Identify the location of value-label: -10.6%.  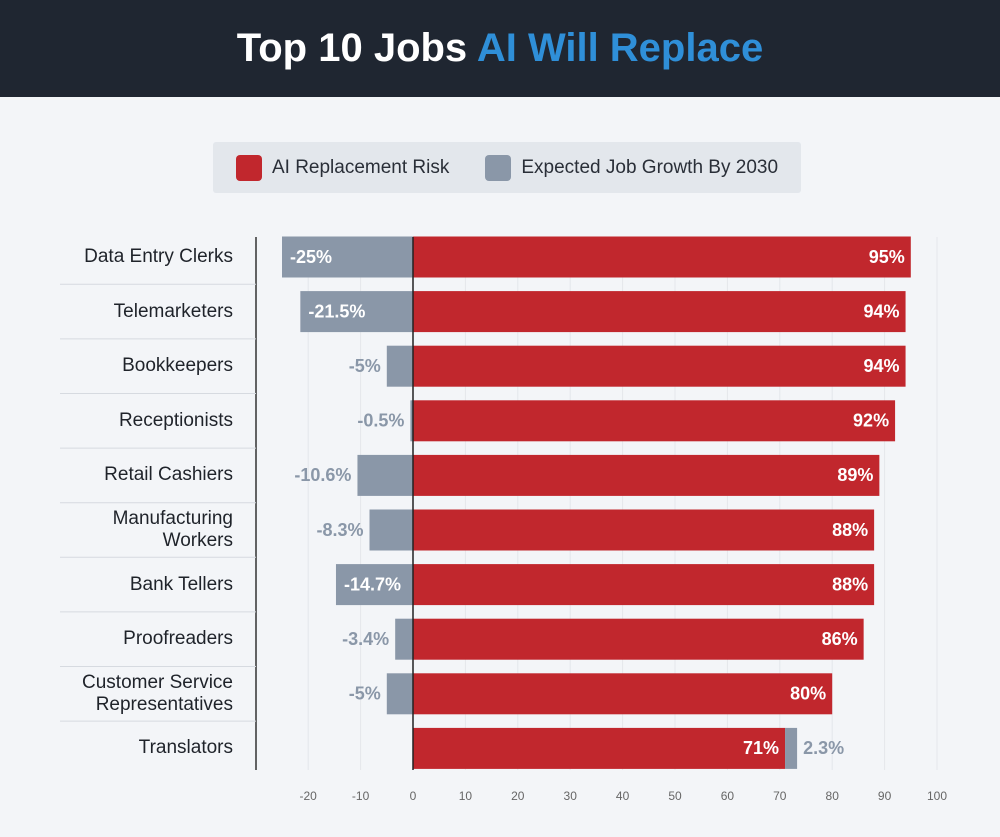
(322, 475).